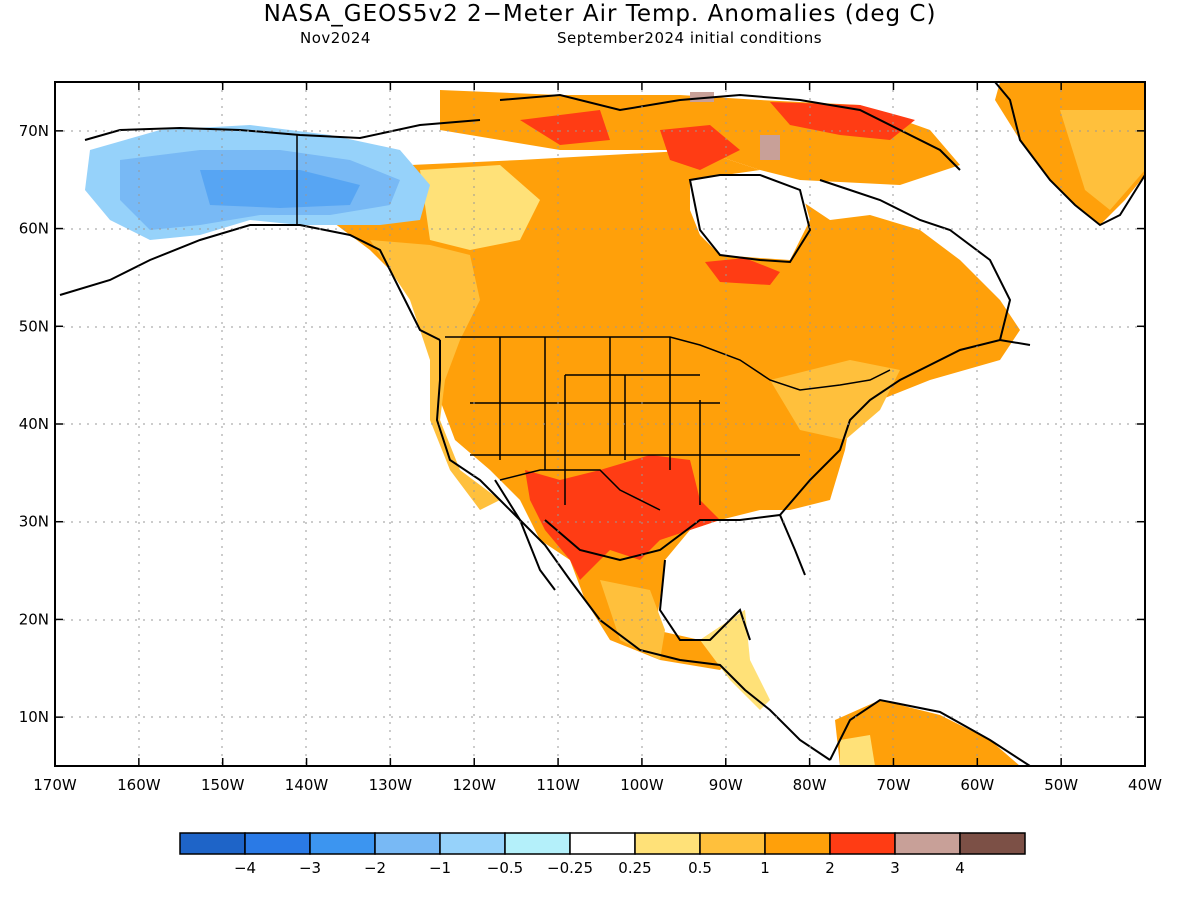 This screenshot has width=1200, height=900. Describe the element at coordinates (960, 868) in the screenshot. I see `colorbar-label: 4` at that location.